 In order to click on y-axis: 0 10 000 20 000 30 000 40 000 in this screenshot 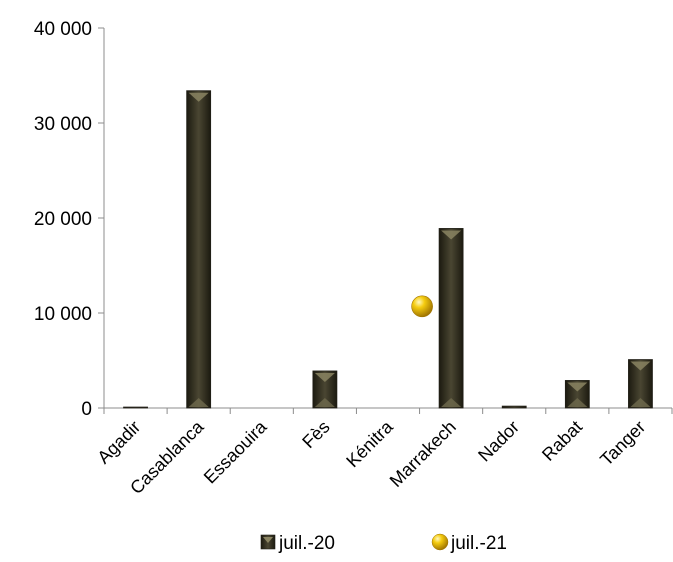, I will do `click(69, 219)`.